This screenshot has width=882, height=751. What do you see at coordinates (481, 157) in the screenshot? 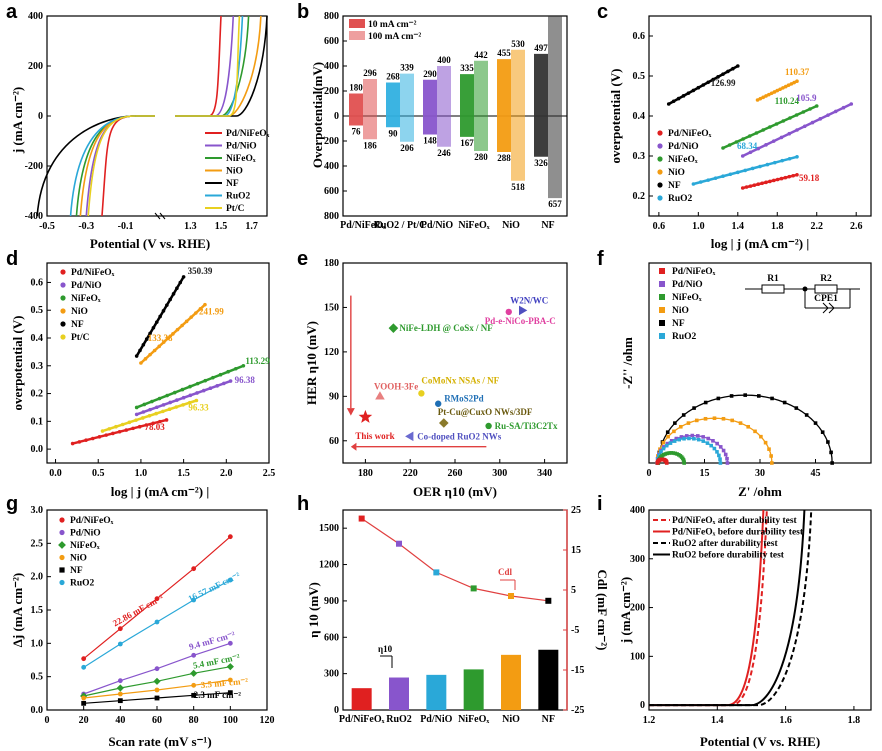
I see `data-label: 280` at bounding box center [481, 157].